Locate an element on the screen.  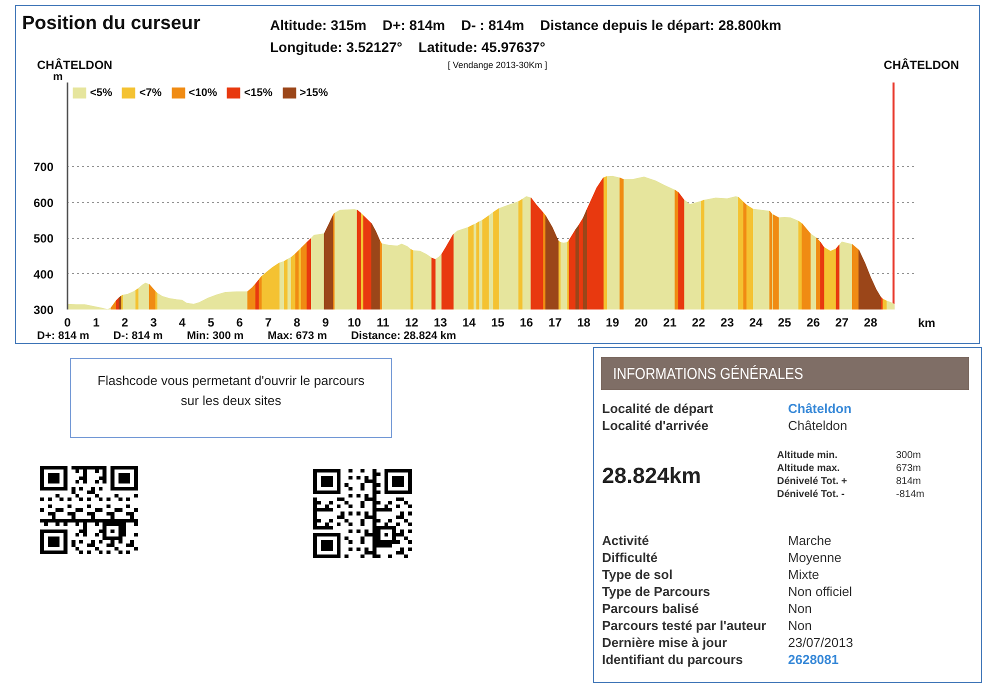
text: Localité de départ is located at coordinates (658, 409).